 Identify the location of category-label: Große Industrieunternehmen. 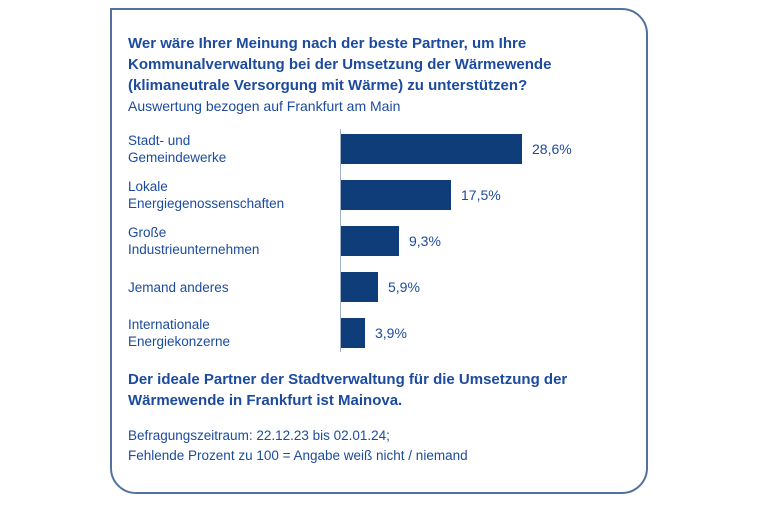
(194, 241).